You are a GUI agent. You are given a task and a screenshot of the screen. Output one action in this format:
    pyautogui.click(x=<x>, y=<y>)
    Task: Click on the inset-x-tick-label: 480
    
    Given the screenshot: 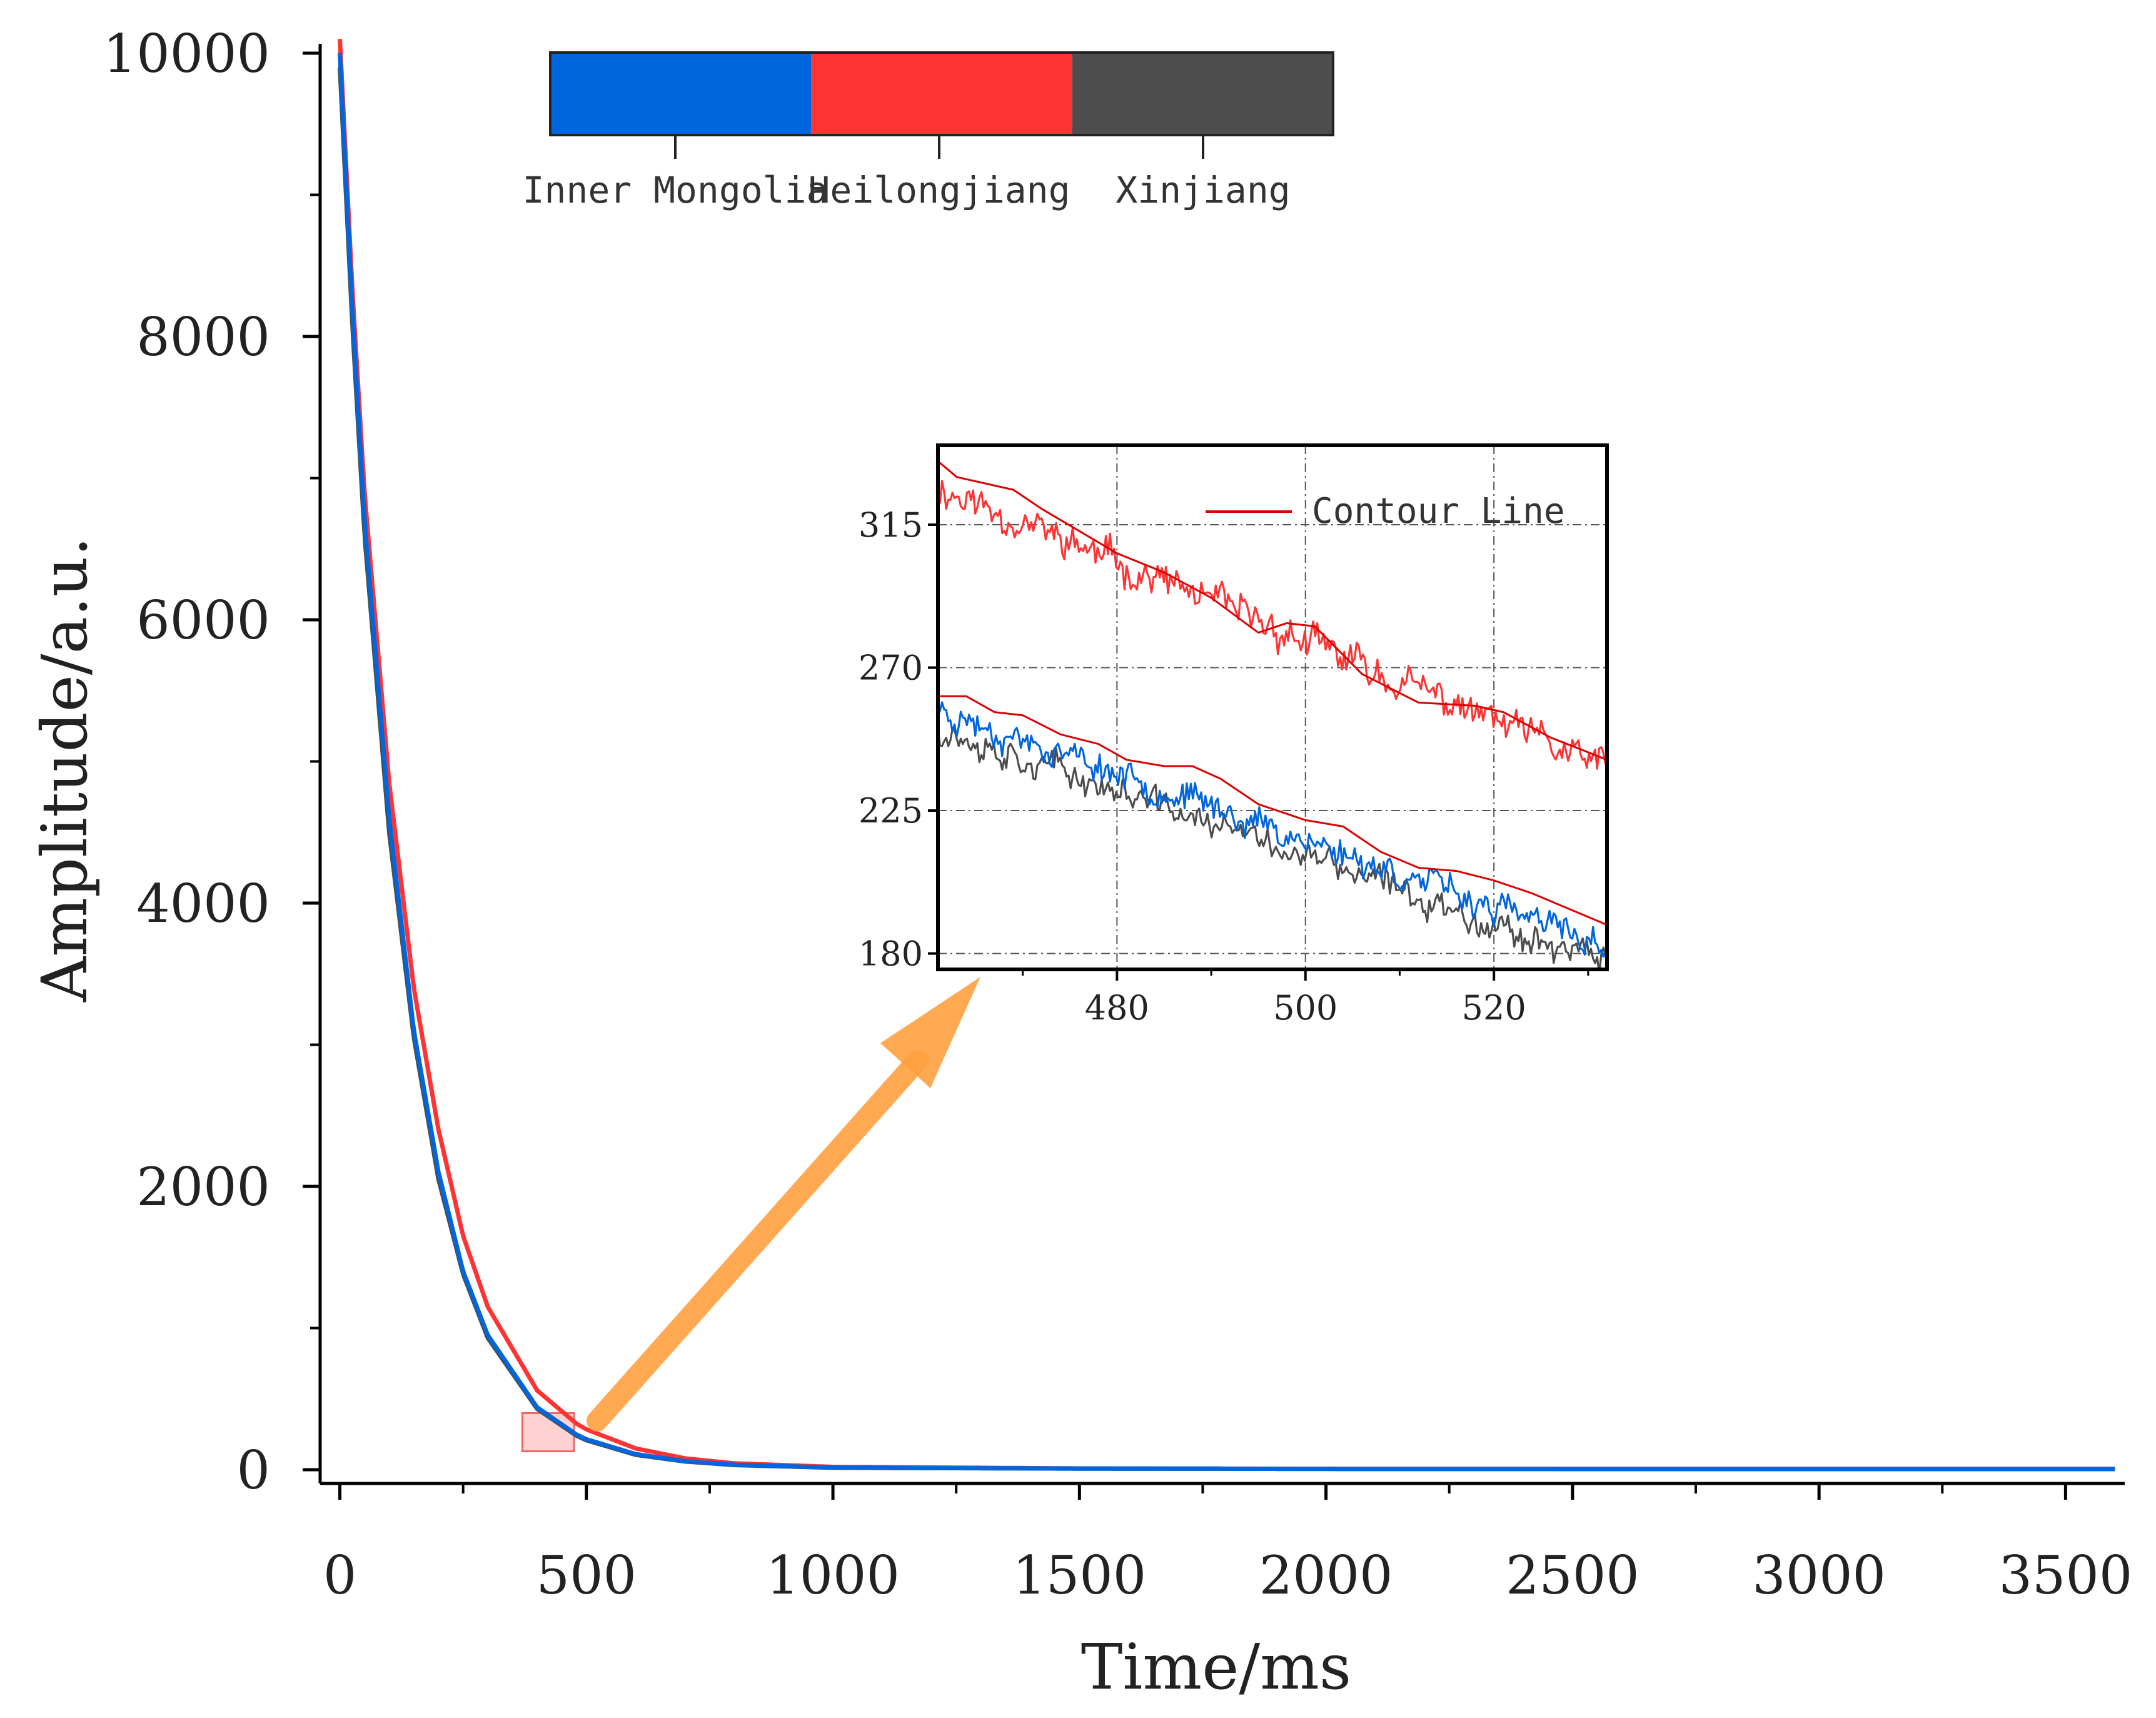 What is the action you would take?
    pyautogui.click(x=1117, y=1008)
    